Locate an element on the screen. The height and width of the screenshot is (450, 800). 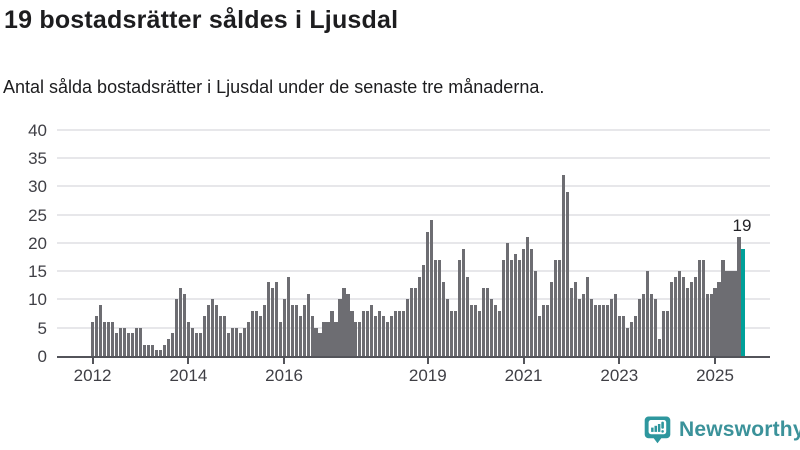
y-axis-label: 10 is located at coordinates (37, 300).